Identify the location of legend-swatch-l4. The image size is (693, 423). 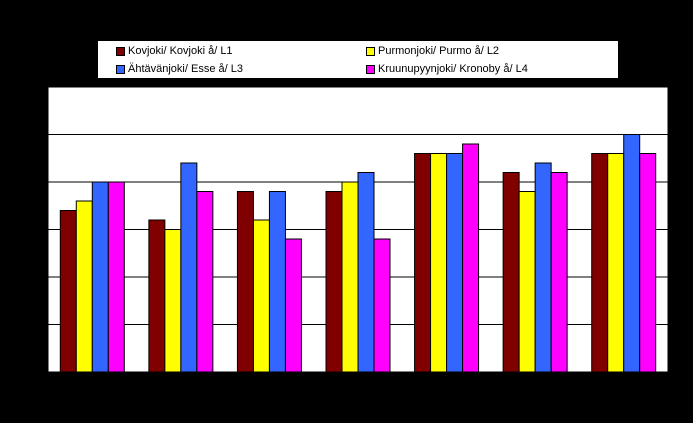
(370, 69).